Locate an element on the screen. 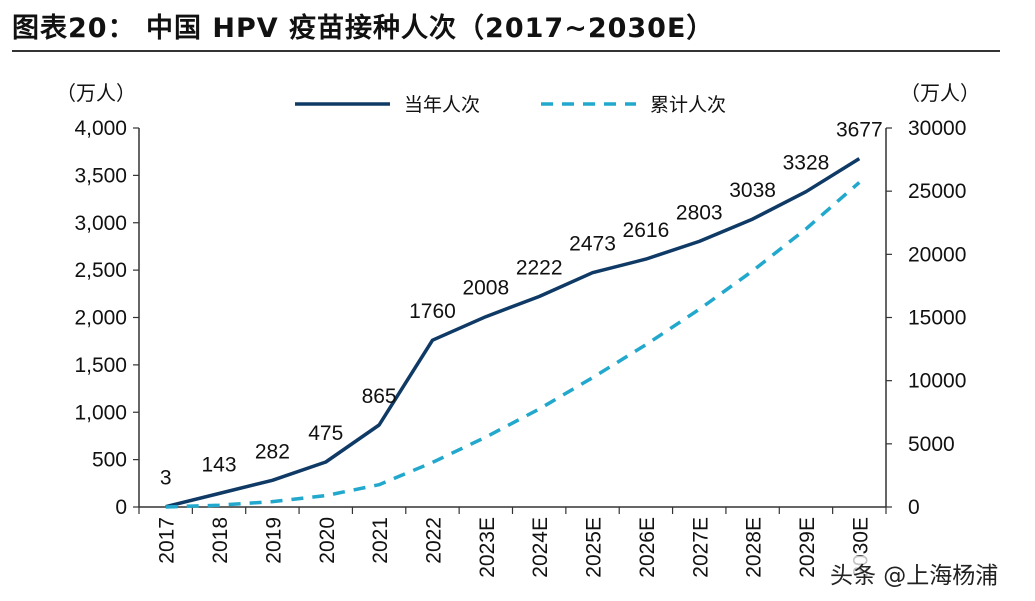 This screenshot has width=1035, height=601. right-tick-label: 20000 is located at coordinates (937, 254).